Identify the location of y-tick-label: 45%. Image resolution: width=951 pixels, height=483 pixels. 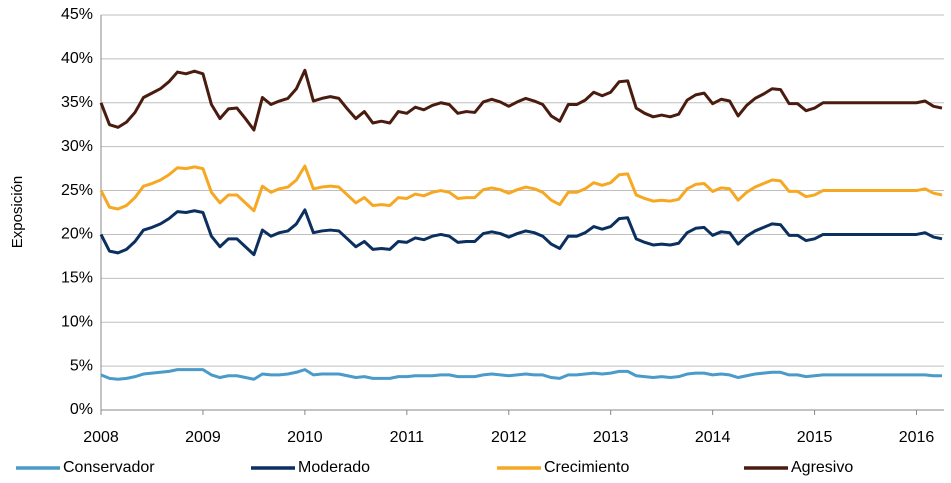
(77, 14).